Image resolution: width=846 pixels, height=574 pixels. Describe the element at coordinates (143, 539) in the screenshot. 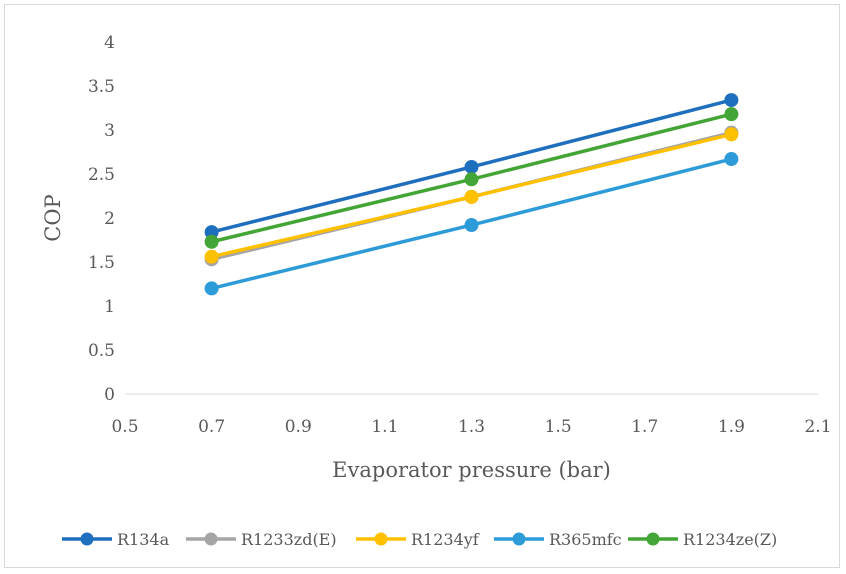

I see `legend-label: R134a` at that location.